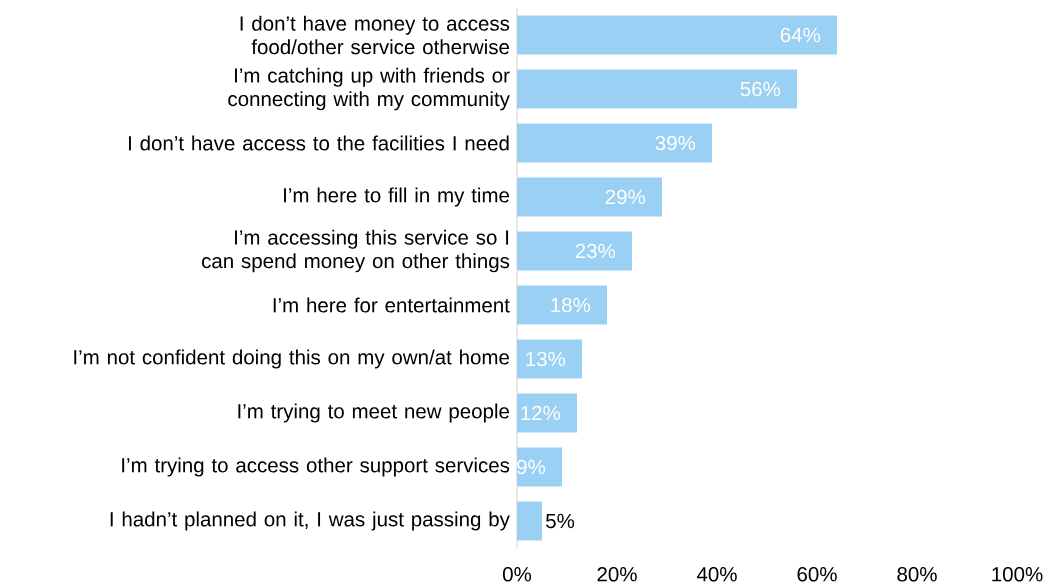 This screenshot has width=1048, height=588. I want to click on data-label: 5%, so click(560, 521).